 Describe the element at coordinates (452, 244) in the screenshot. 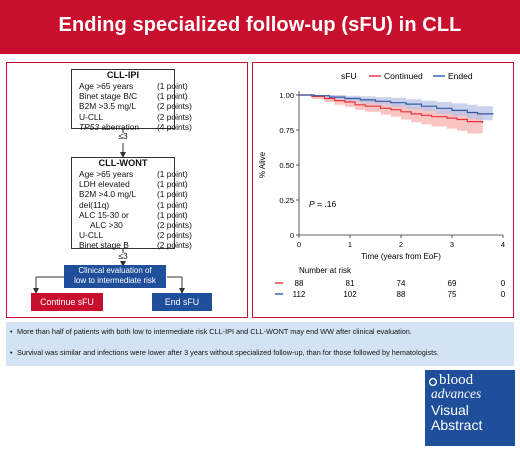

I see `x-tick-label: 3` at that location.